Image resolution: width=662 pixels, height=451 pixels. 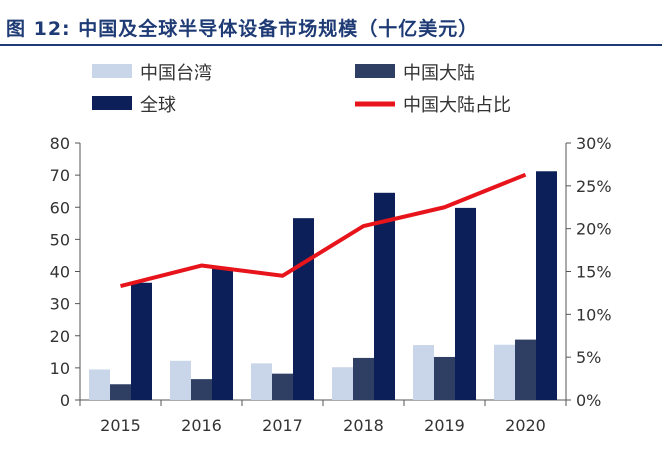 What do you see at coordinates (282, 425) in the screenshot?
I see `x-tick-label: 2017` at bounding box center [282, 425].